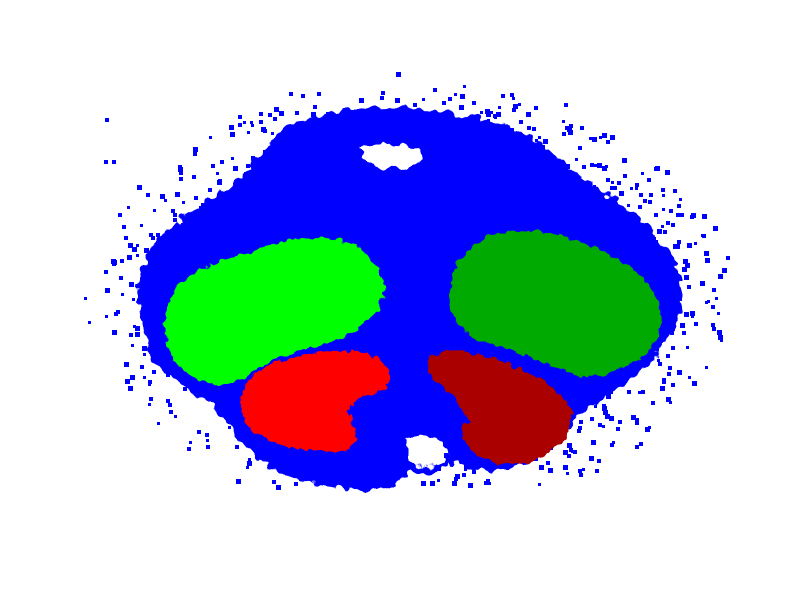 This screenshot has height=600, width=800. What do you see at coordinates (315, 401) in the screenshot?
I see `left-lower-lobe-shape` at bounding box center [315, 401].